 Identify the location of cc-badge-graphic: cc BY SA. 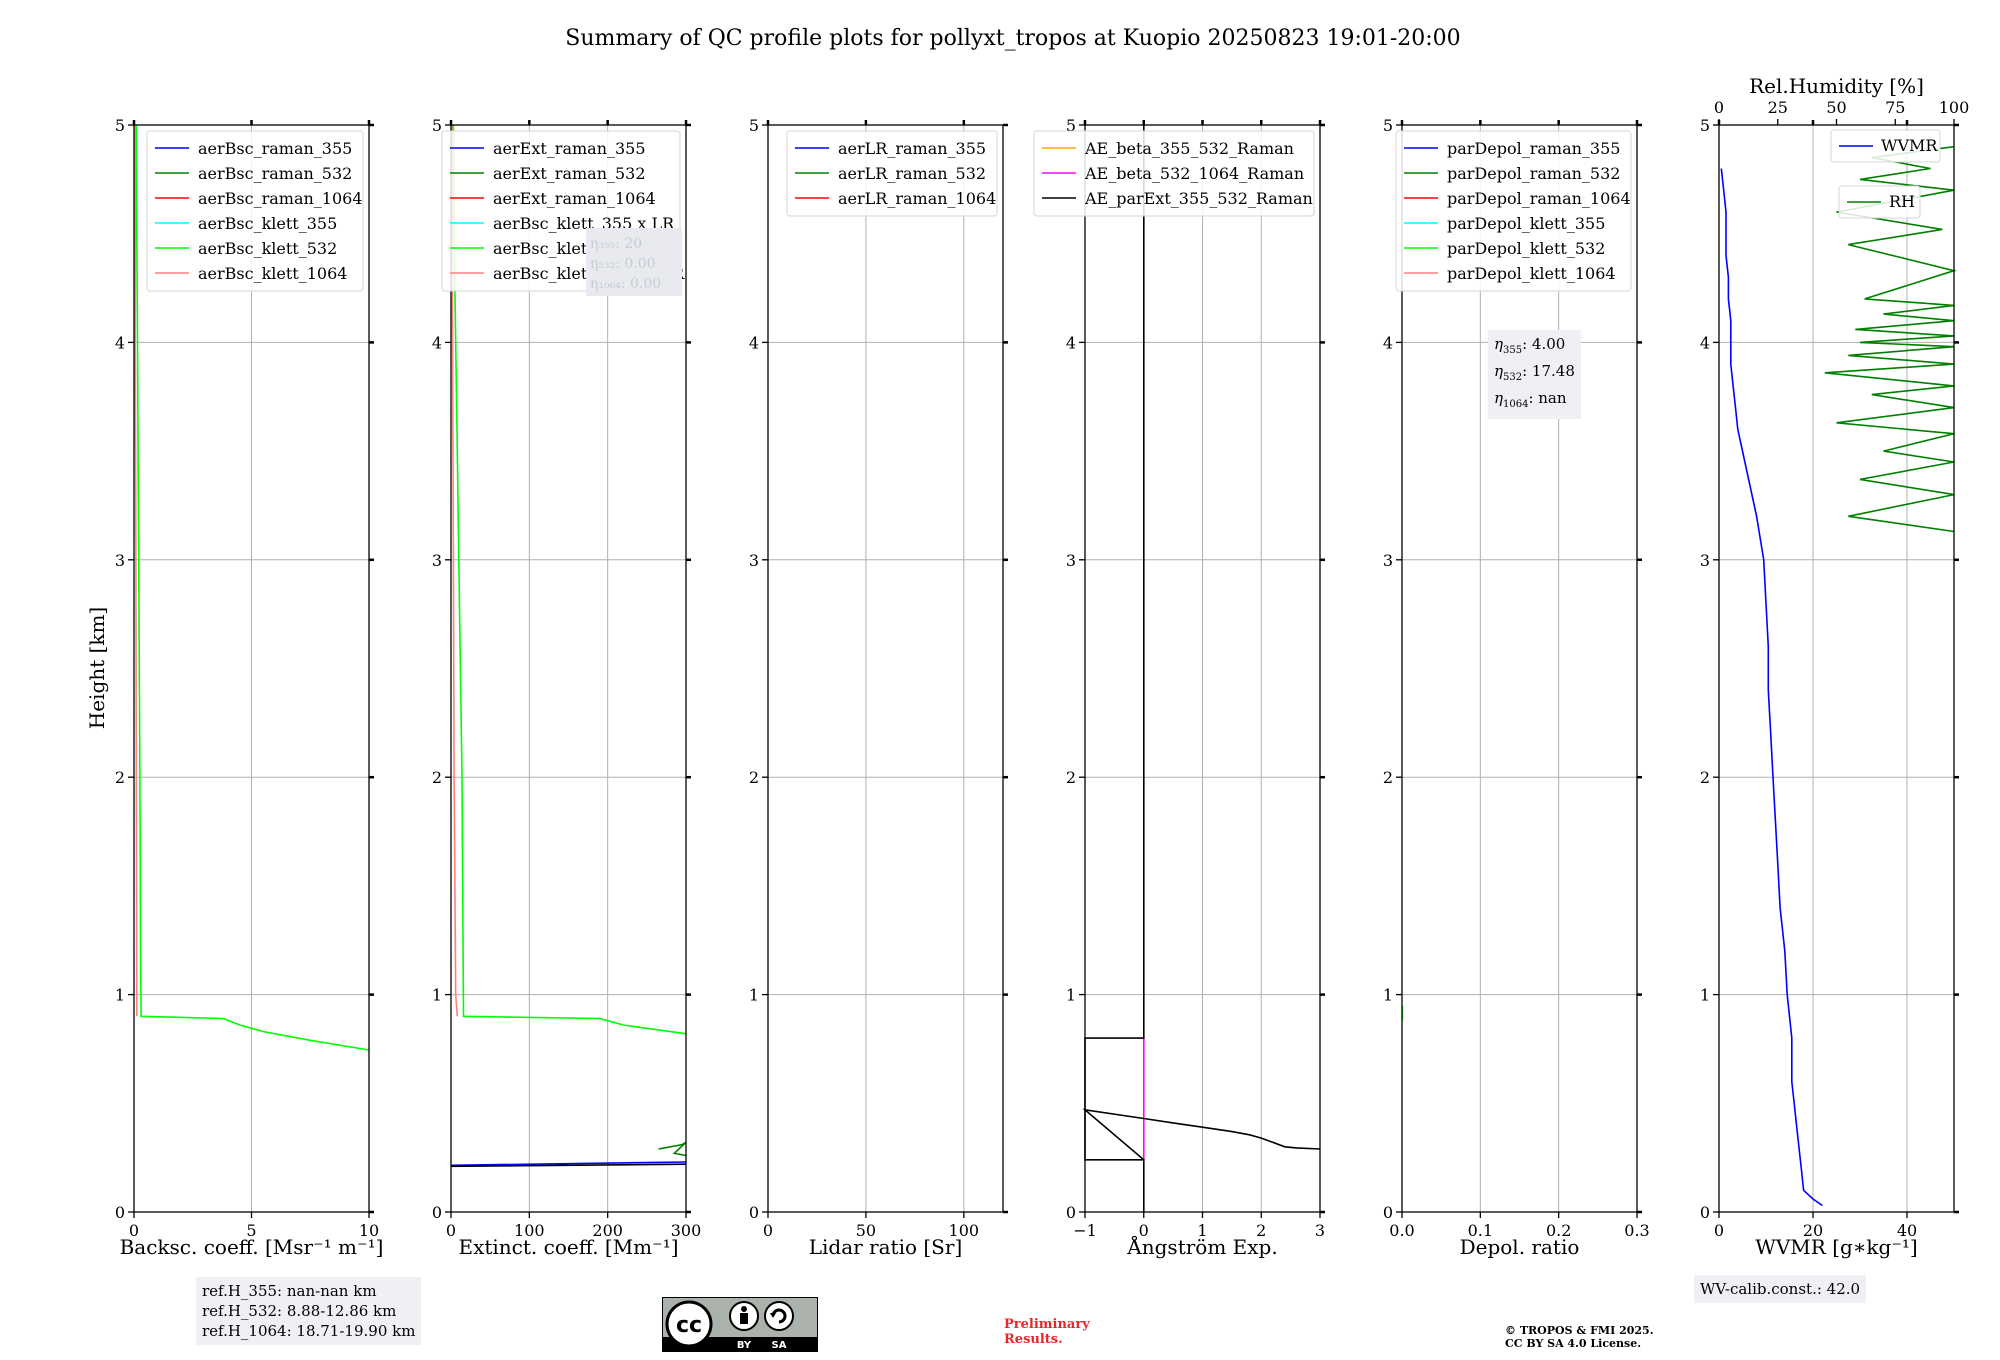
(740, 1324).